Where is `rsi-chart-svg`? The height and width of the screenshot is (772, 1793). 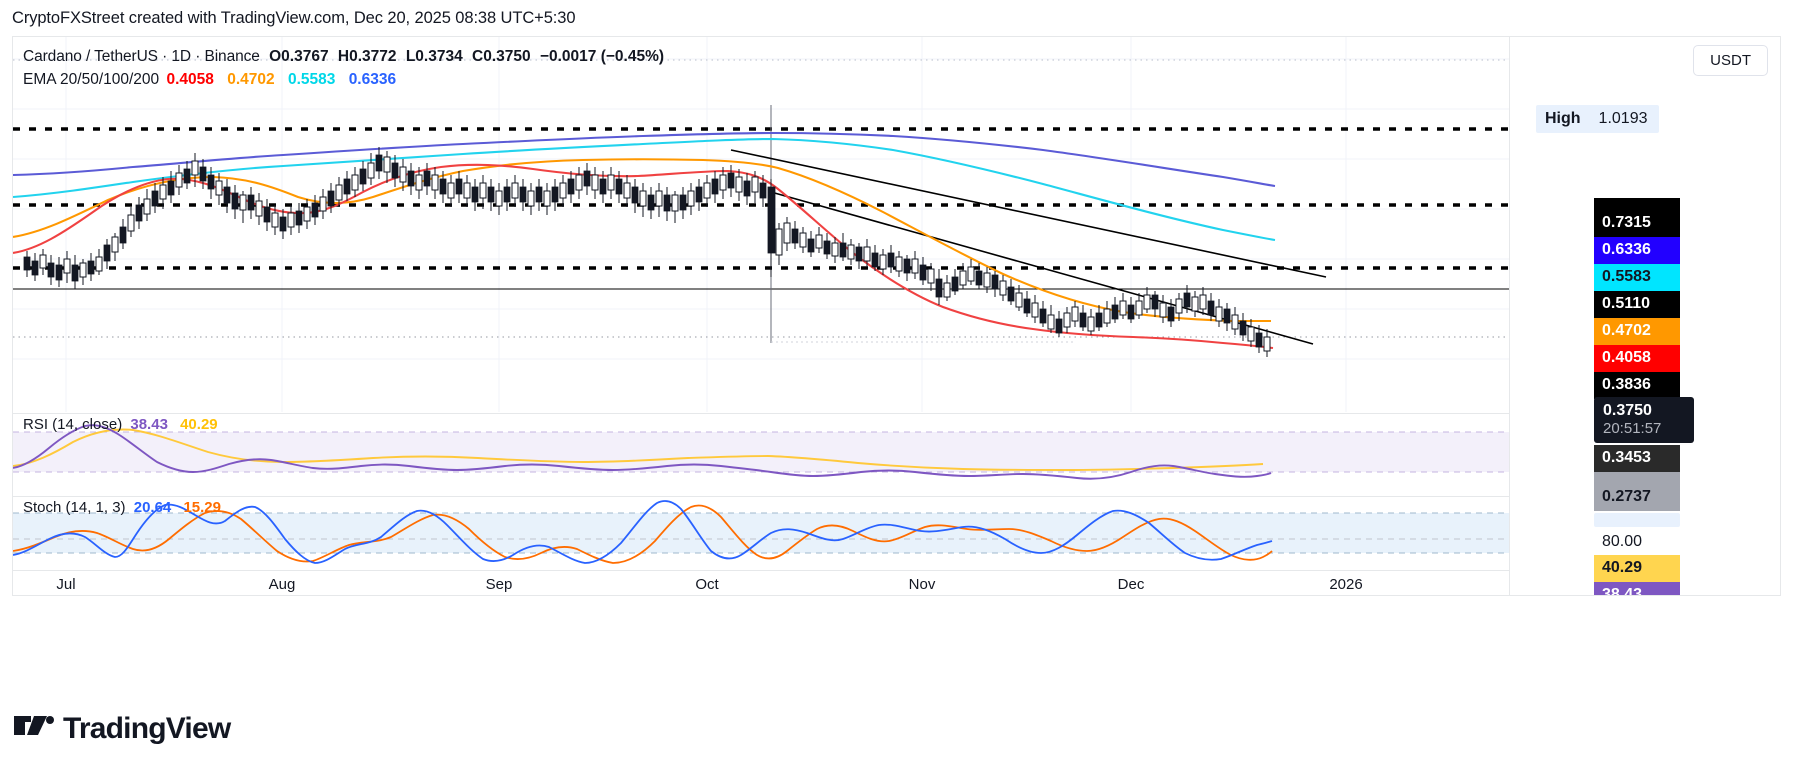
rsi-chart-svg is located at coordinates (761, 452).